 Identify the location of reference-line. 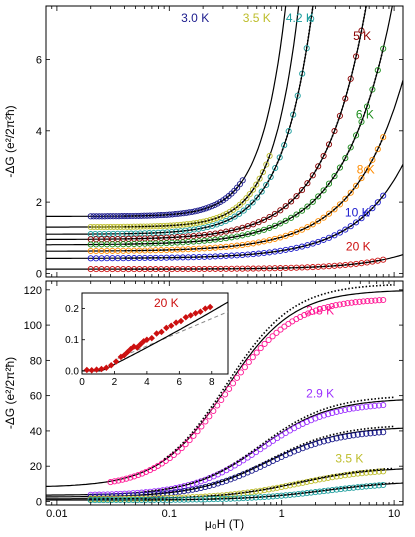
(172, 335).